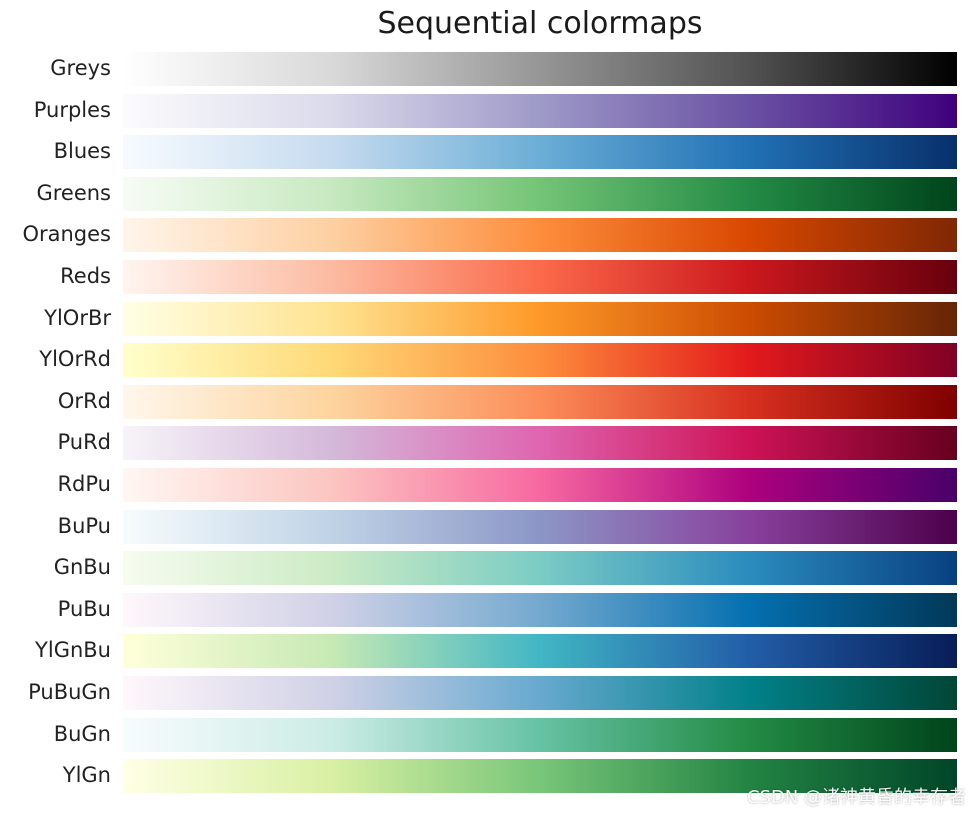  Describe the element at coordinates (73, 192) in the screenshot. I see `colormap-label: Greens` at that location.